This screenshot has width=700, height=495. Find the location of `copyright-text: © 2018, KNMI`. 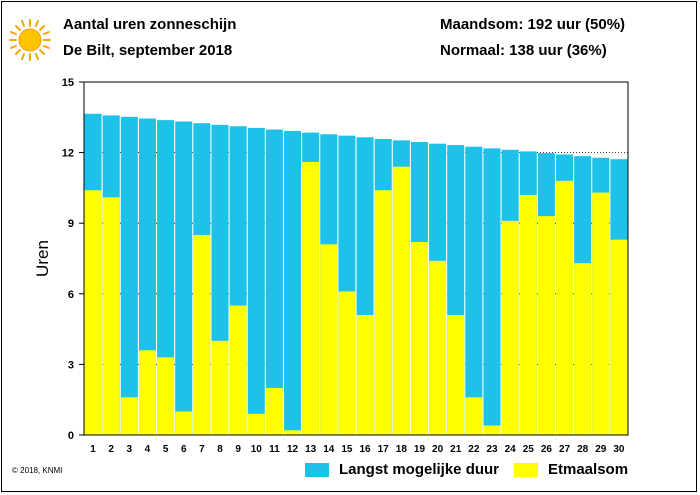

copyright-text: © 2018, KNMI is located at coordinates (37, 470).